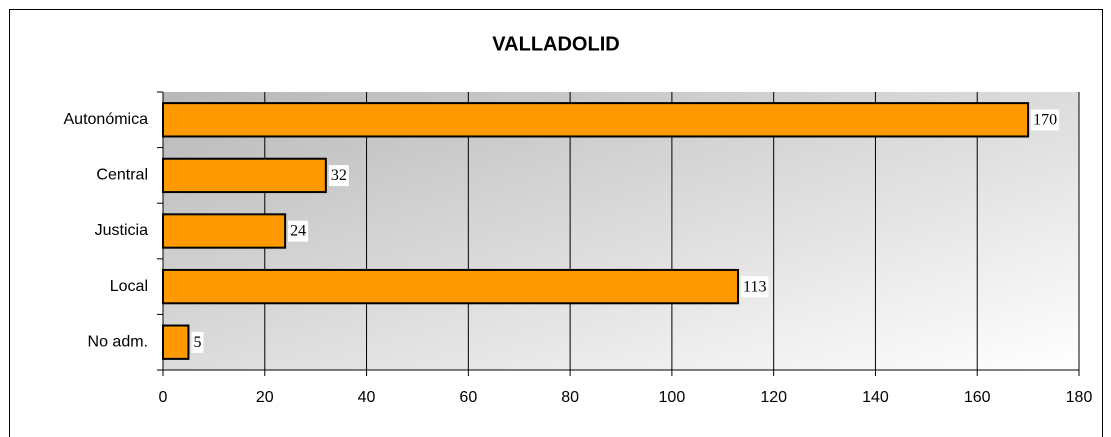 The height and width of the screenshot is (437, 1111). I want to click on x-tick-label: 160, so click(977, 397).